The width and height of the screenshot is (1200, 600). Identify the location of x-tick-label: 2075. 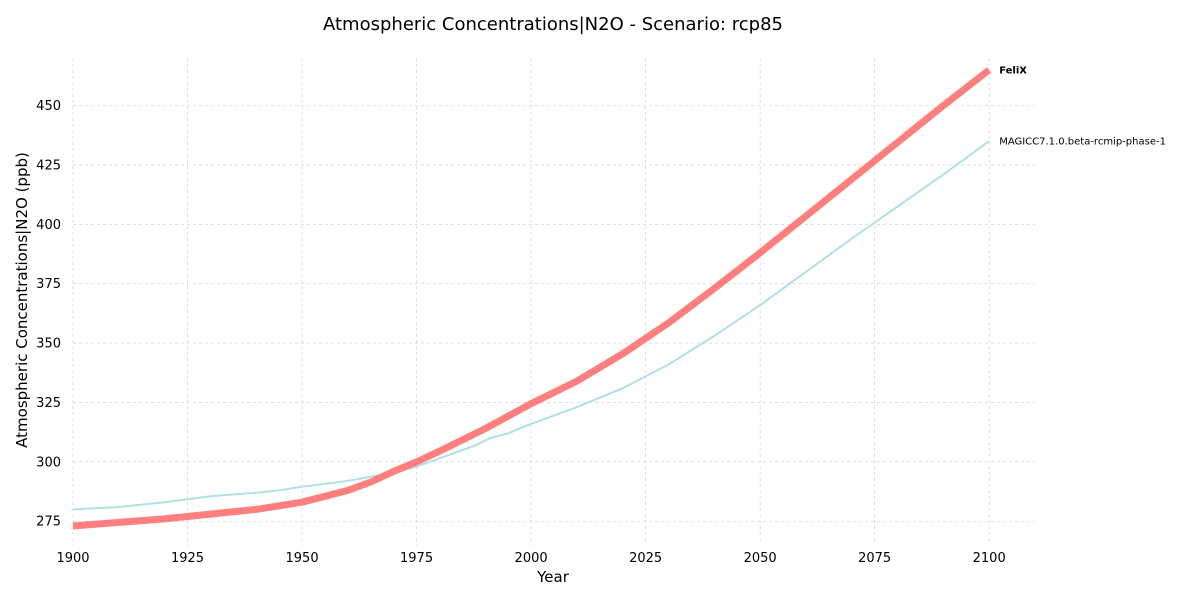
(874, 558).